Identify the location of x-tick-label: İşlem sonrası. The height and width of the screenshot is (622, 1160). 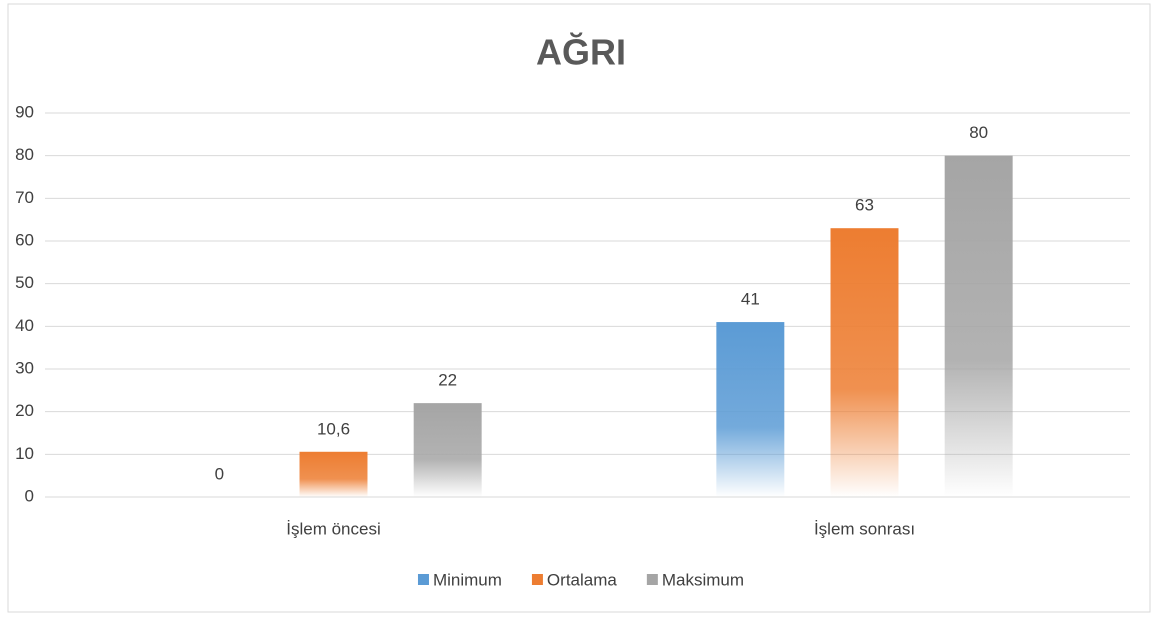
(864, 528).